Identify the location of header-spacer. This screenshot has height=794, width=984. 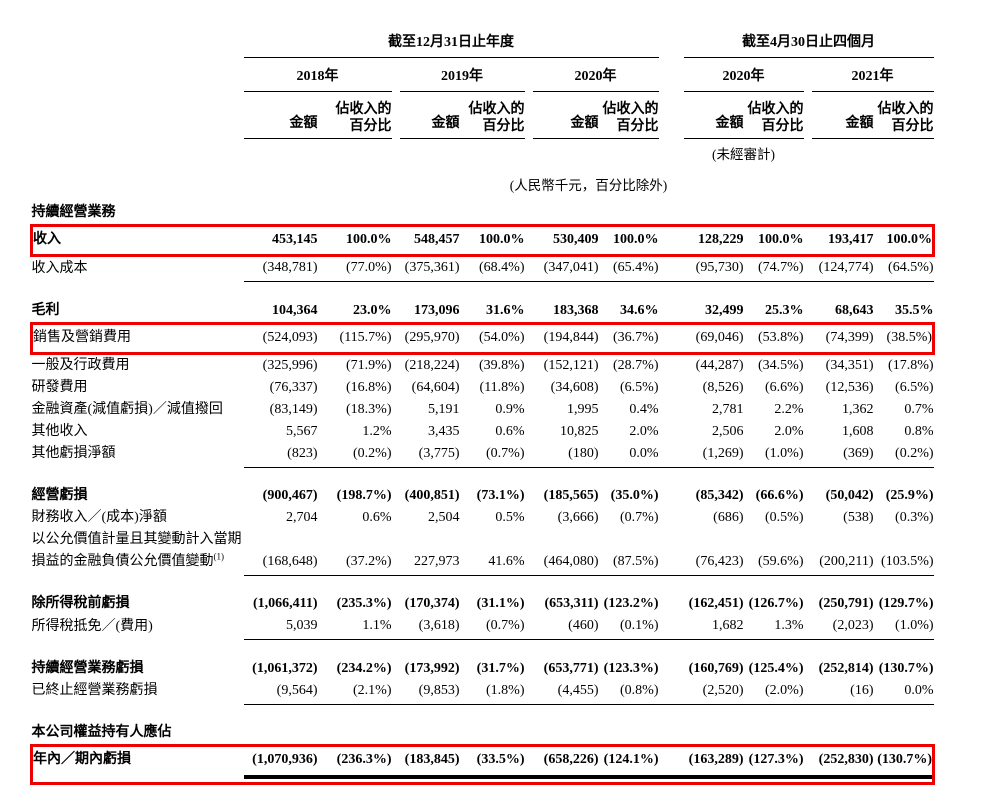
(138, 44).